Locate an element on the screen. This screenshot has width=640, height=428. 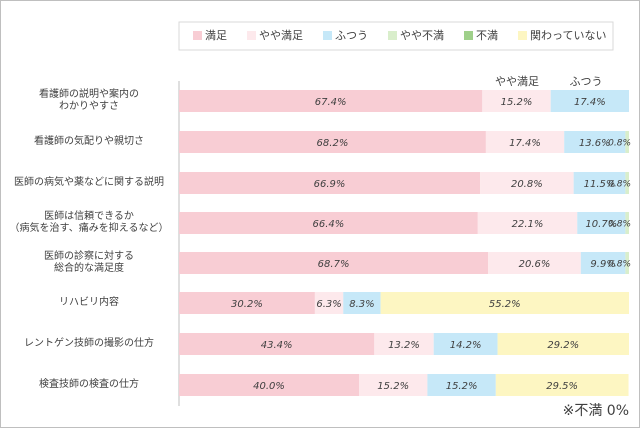
legend-label: 不満 is located at coordinates (487, 35).